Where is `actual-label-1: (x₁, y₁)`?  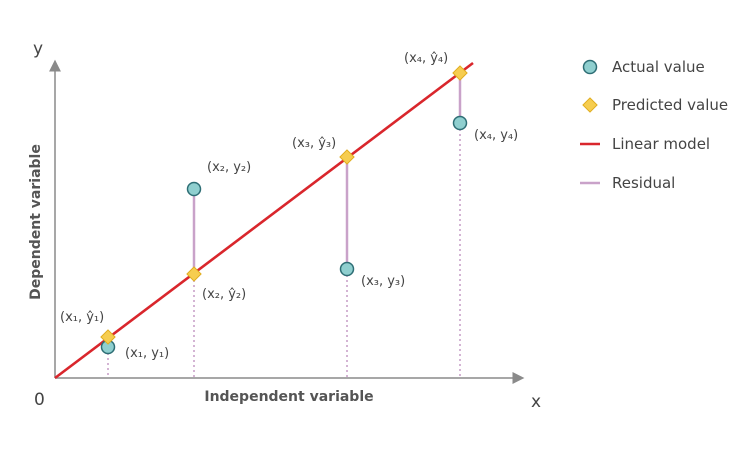
actual-label-1: (x₁, y₁) is located at coordinates (147, 353).